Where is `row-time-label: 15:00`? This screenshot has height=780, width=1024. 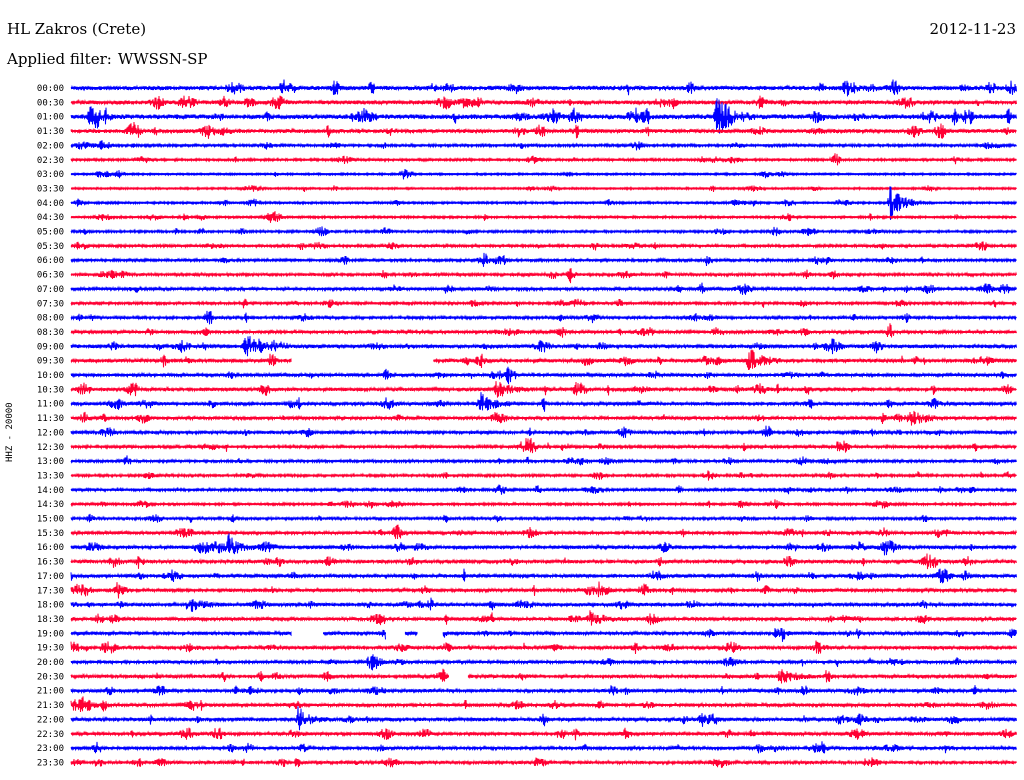 row-time-label: 15:00 is located at coordinates (50, 520).